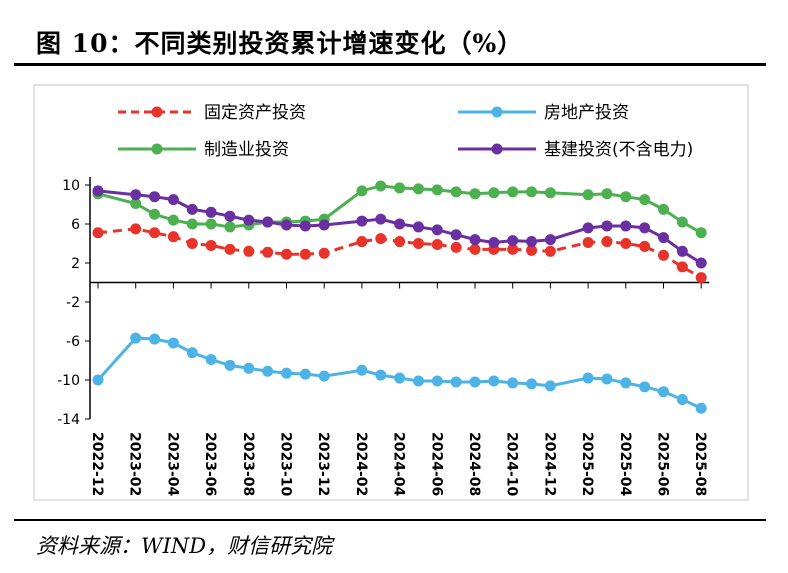 This screenshot has width=788, height=573. I want to click on y-tick-label: -2, so click(73, 303).